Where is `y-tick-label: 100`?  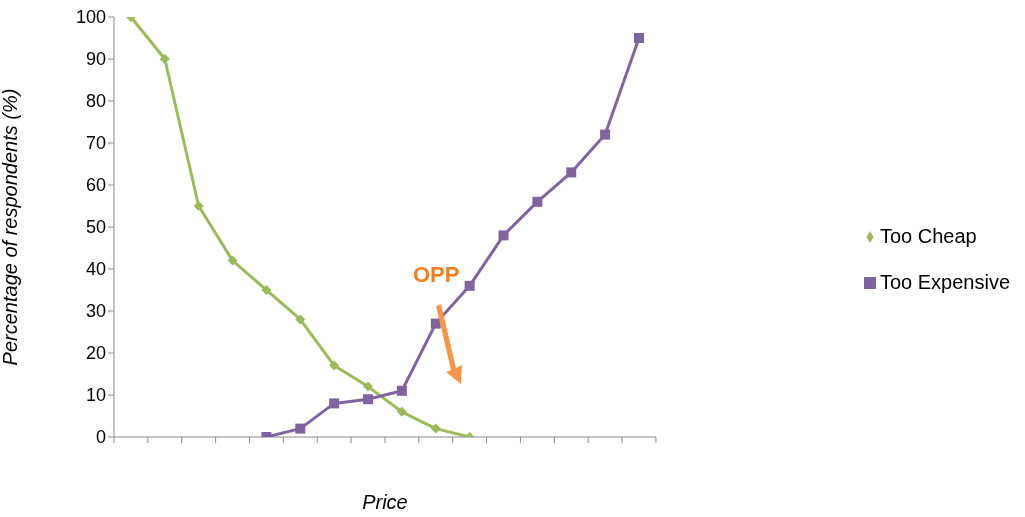 y-tick-label: 100 is located at coordinates (90, 17).